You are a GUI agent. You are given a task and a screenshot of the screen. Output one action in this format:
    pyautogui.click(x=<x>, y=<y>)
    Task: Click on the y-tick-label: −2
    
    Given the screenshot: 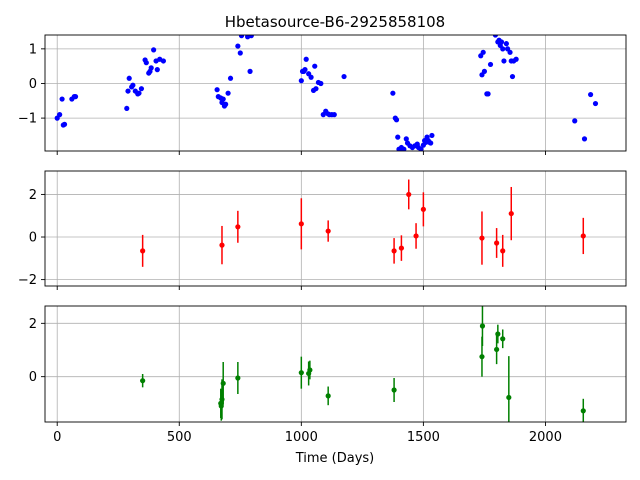 What is the action you would take?
    pyautogui.click(x=27, y=280)
    